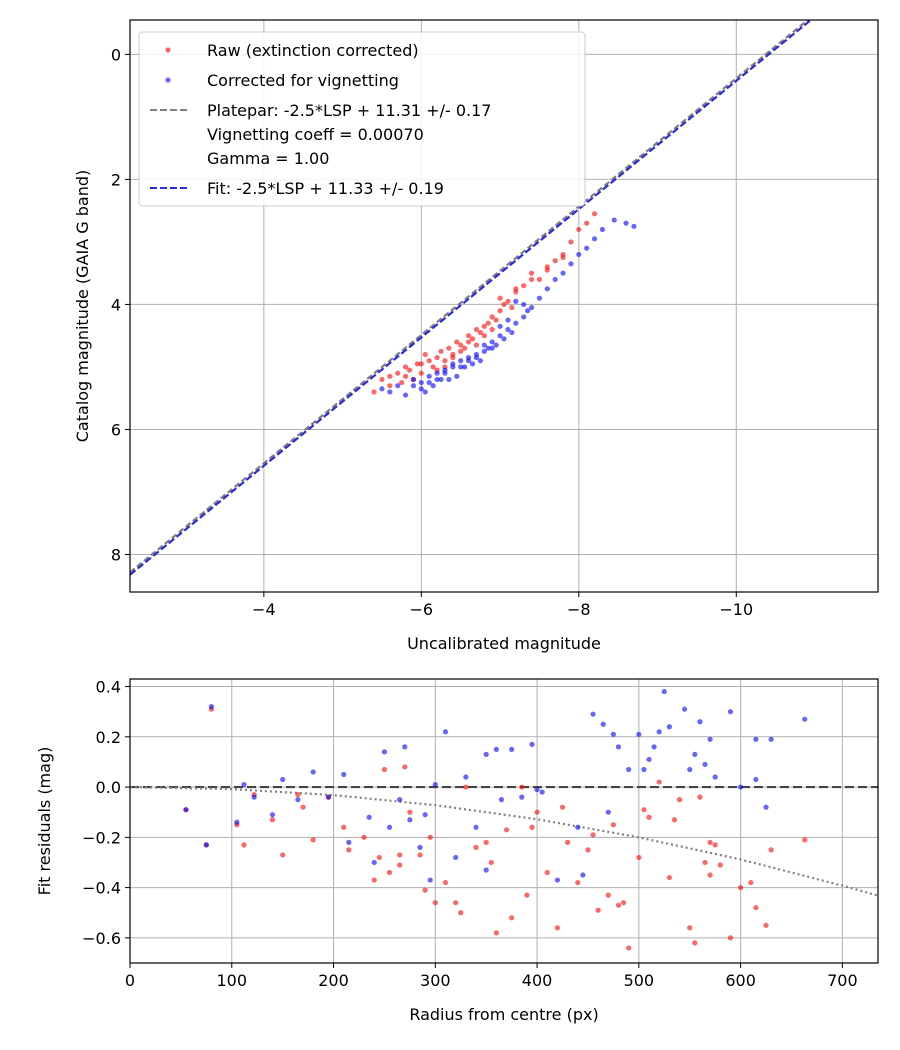 The image size is (900, 1050). I want to click on y-tick-label: 2, so click(116, 179).